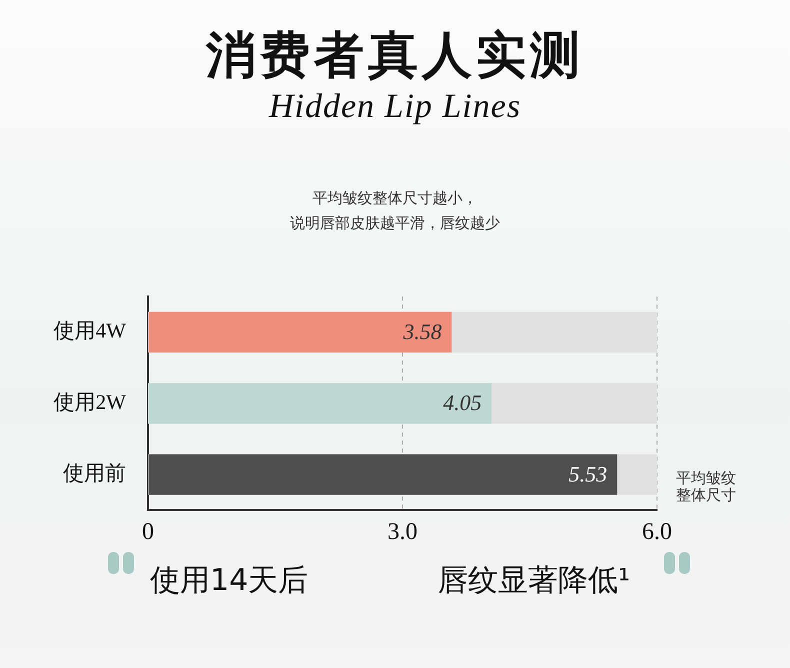 The width and height of the screenshot is (790, 668). What do you see at coordinates (462, 403) in the screenshot?
I see `data-label: 4.05` at bounding box center [462, 403].